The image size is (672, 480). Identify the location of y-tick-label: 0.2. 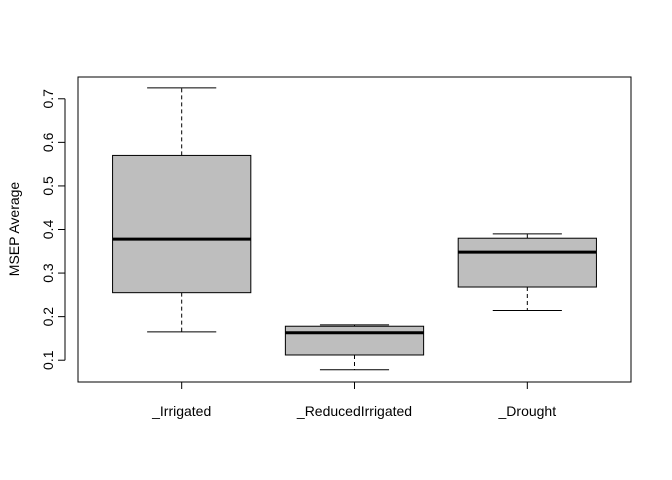
(48, 317).